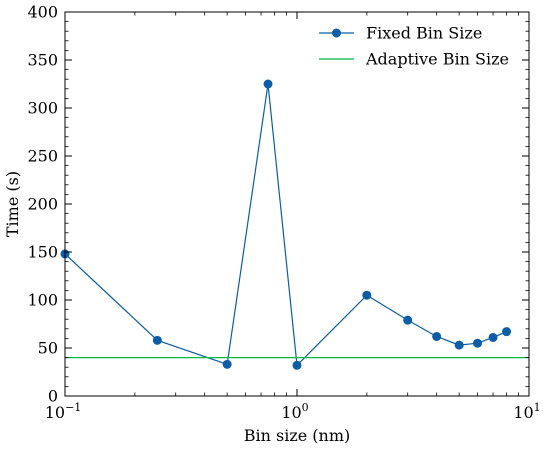 The image size is (548, 450). Describe the element at coordinates (42, 300) in the screenshot. I see `y-tick-label: 100` at that location.